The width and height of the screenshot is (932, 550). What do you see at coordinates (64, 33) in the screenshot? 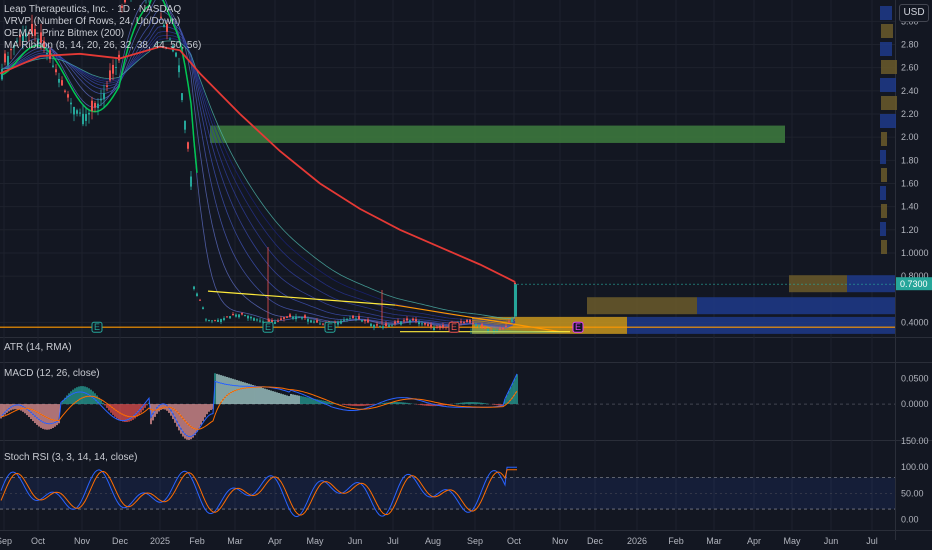
I see `oema-legend: OEMA - Prinz Bitmex (200)` at bounding box center [64, 33].